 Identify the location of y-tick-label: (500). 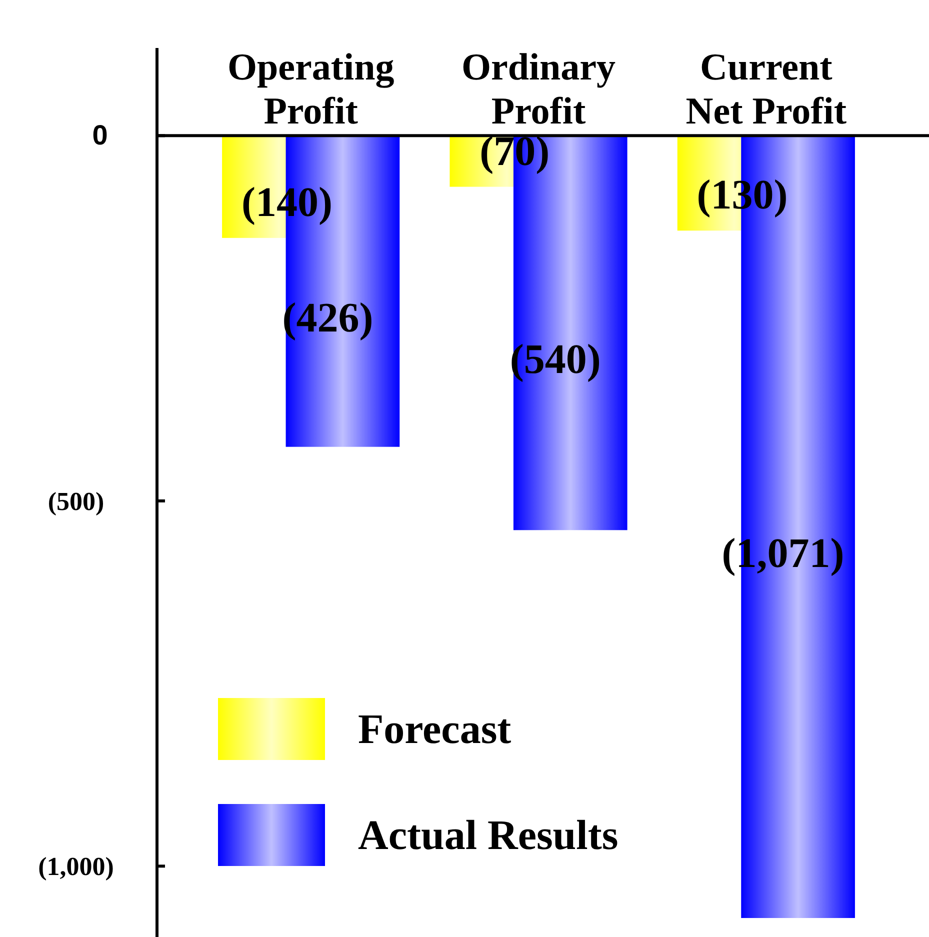
(76, 501).